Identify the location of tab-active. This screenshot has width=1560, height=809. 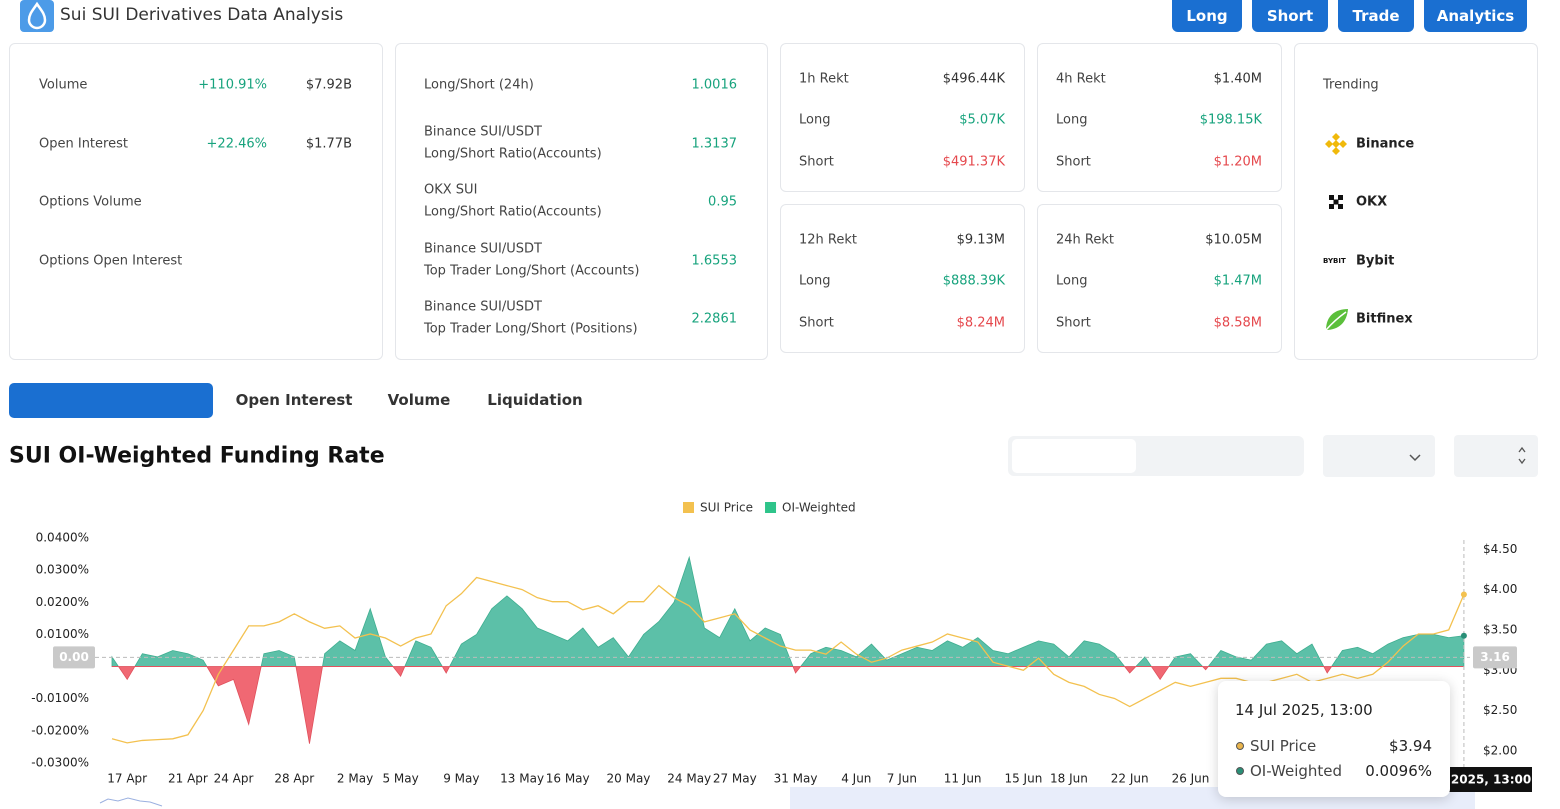
(111, 400).